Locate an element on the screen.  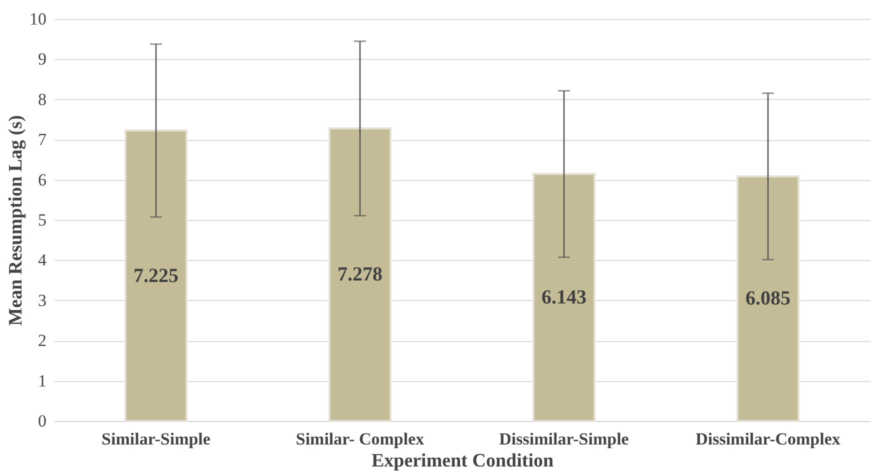
x-tick-label: Dissimilar-Complex is located at coordinates (768, 439).